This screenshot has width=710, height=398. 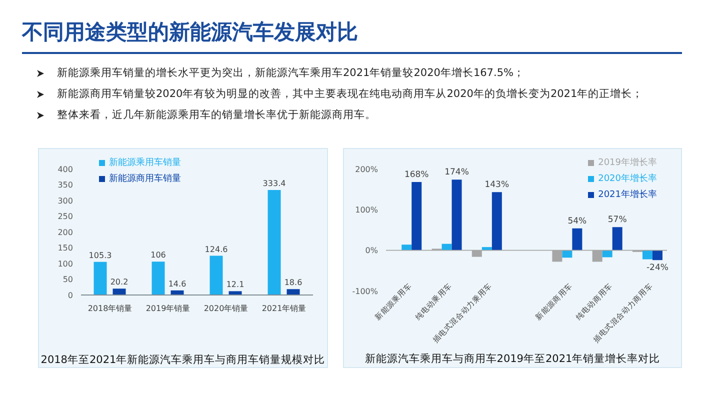 I want to click on y-tick-label: 400, so click(x=65, y=169).